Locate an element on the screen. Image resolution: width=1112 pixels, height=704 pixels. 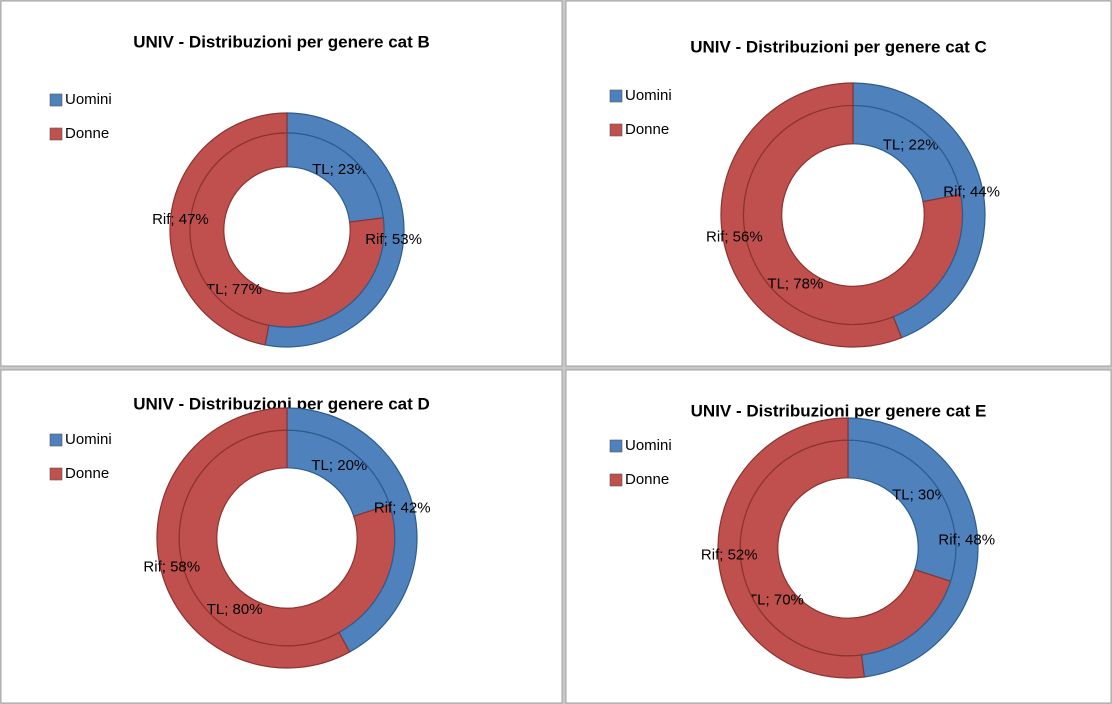
data-label: Rif; 53% is located at coordinates (393, 239).